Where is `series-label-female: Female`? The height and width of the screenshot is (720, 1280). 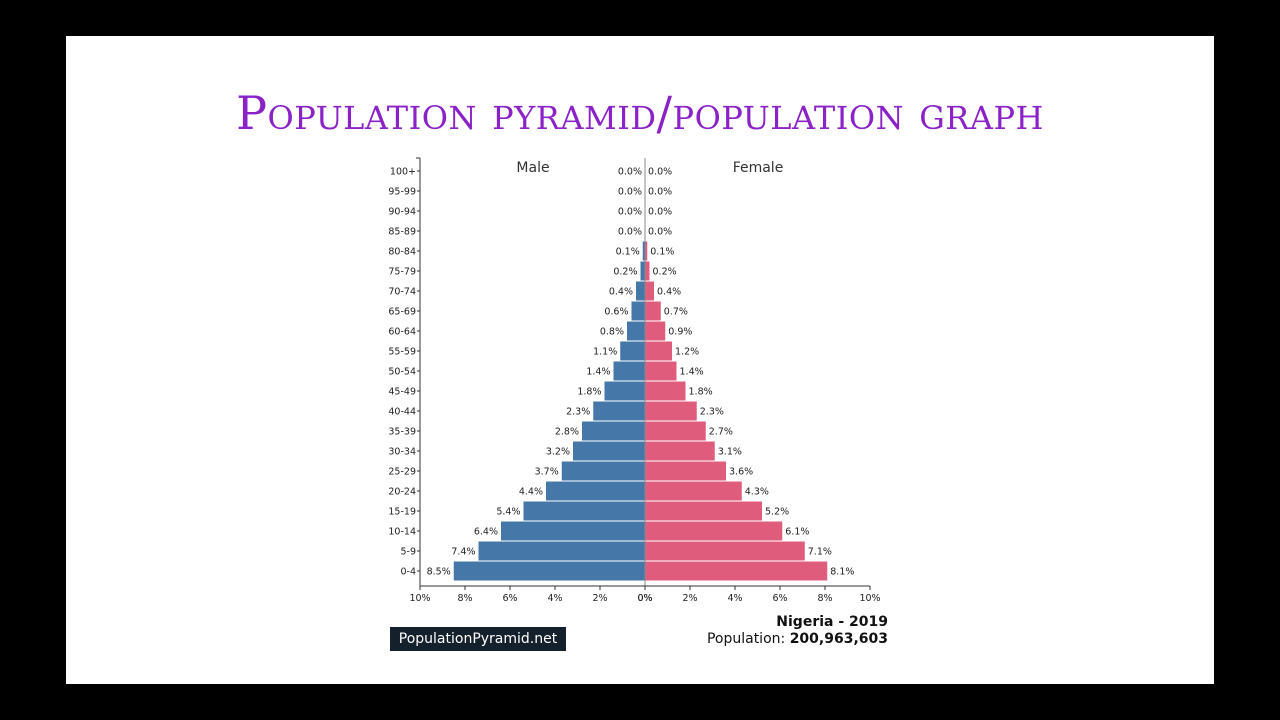 series-label-female: Female is located at coordinates (758, 168).